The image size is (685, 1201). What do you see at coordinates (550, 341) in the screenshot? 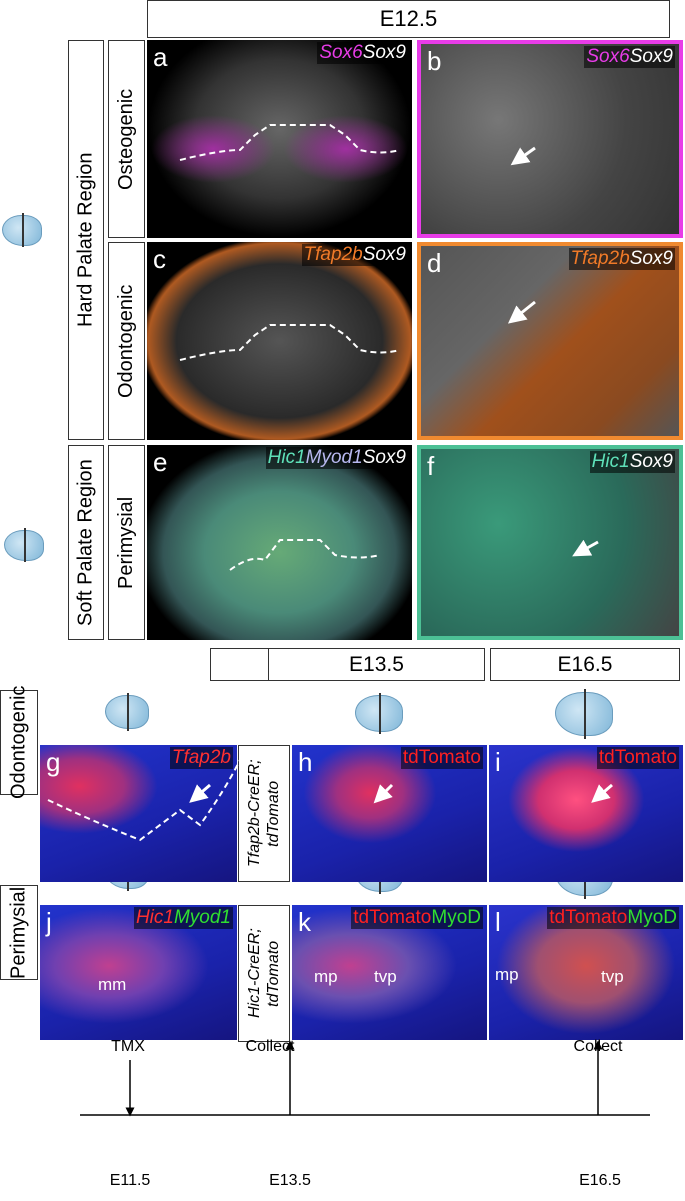
I see `image-panel: d Tfap2bSox9` at bounding box center [550, 341].